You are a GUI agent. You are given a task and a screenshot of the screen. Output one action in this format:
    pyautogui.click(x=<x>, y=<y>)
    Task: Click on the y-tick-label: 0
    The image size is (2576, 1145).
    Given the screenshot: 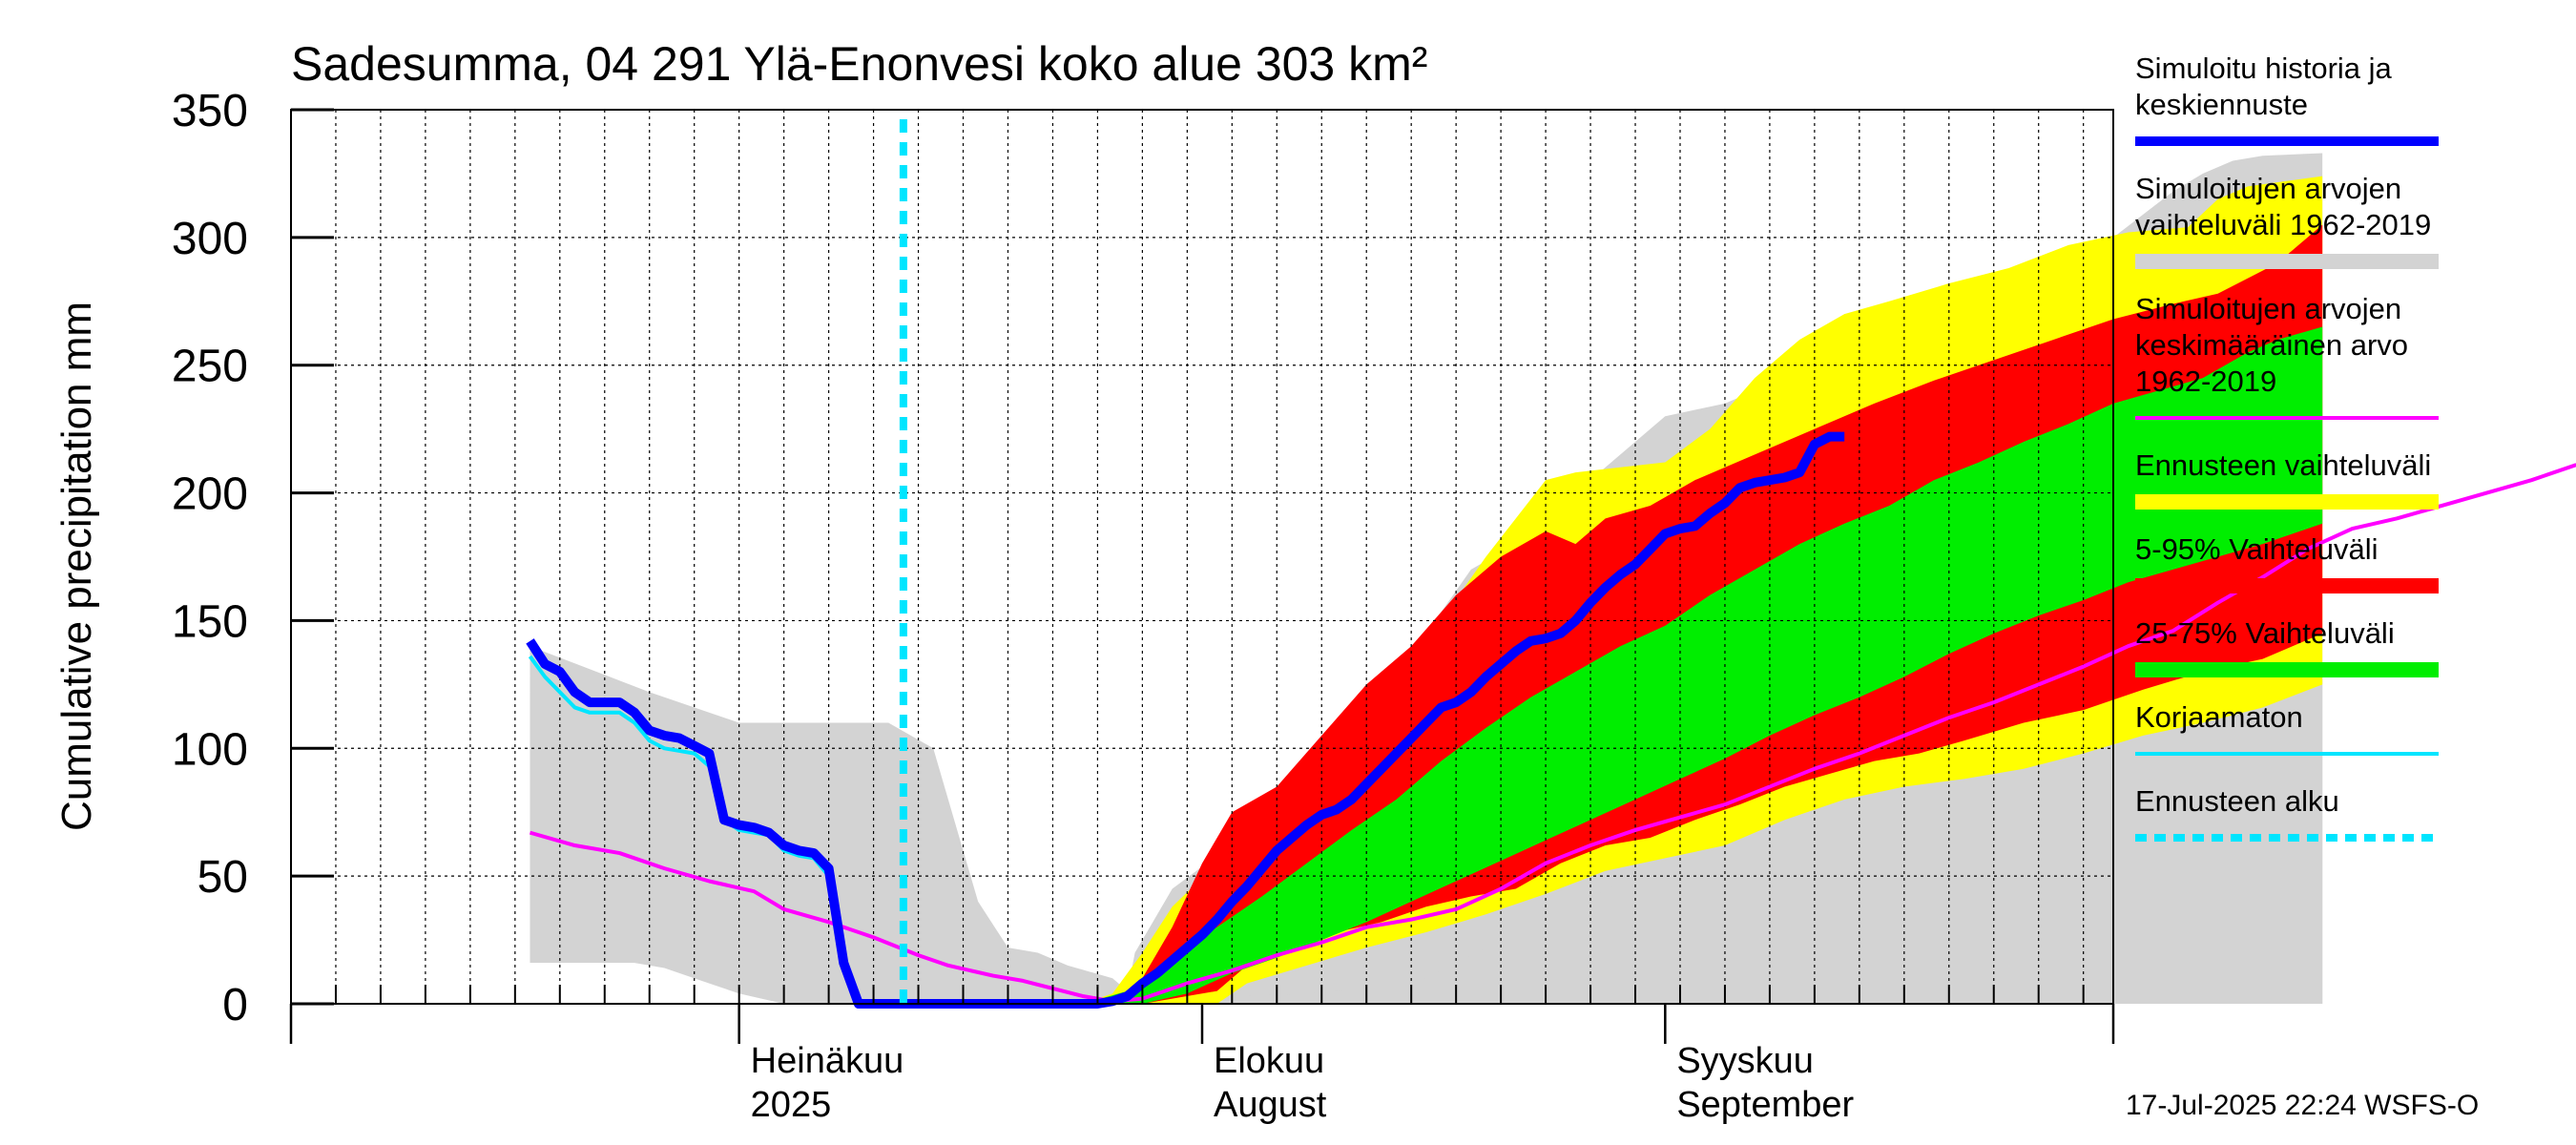 What is the action you would take?
    pyautogui.click(x=235, y=1005)
    